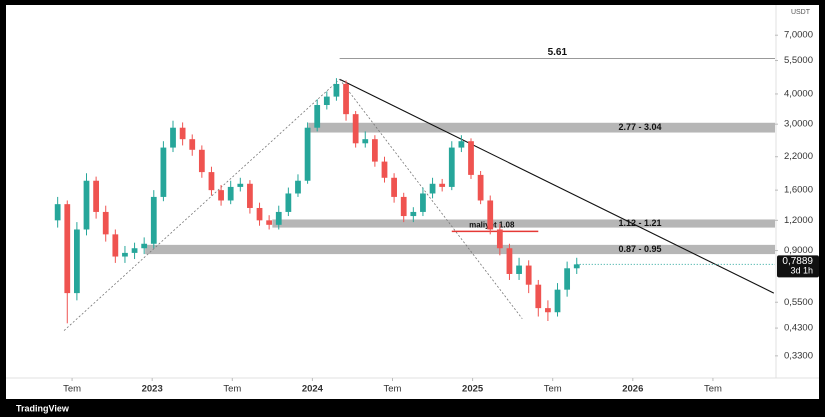  What do you see at coordinates (632, 389) in the screenshot?
I see `x-tick-label: 2026` at bounding box center [632, 389].